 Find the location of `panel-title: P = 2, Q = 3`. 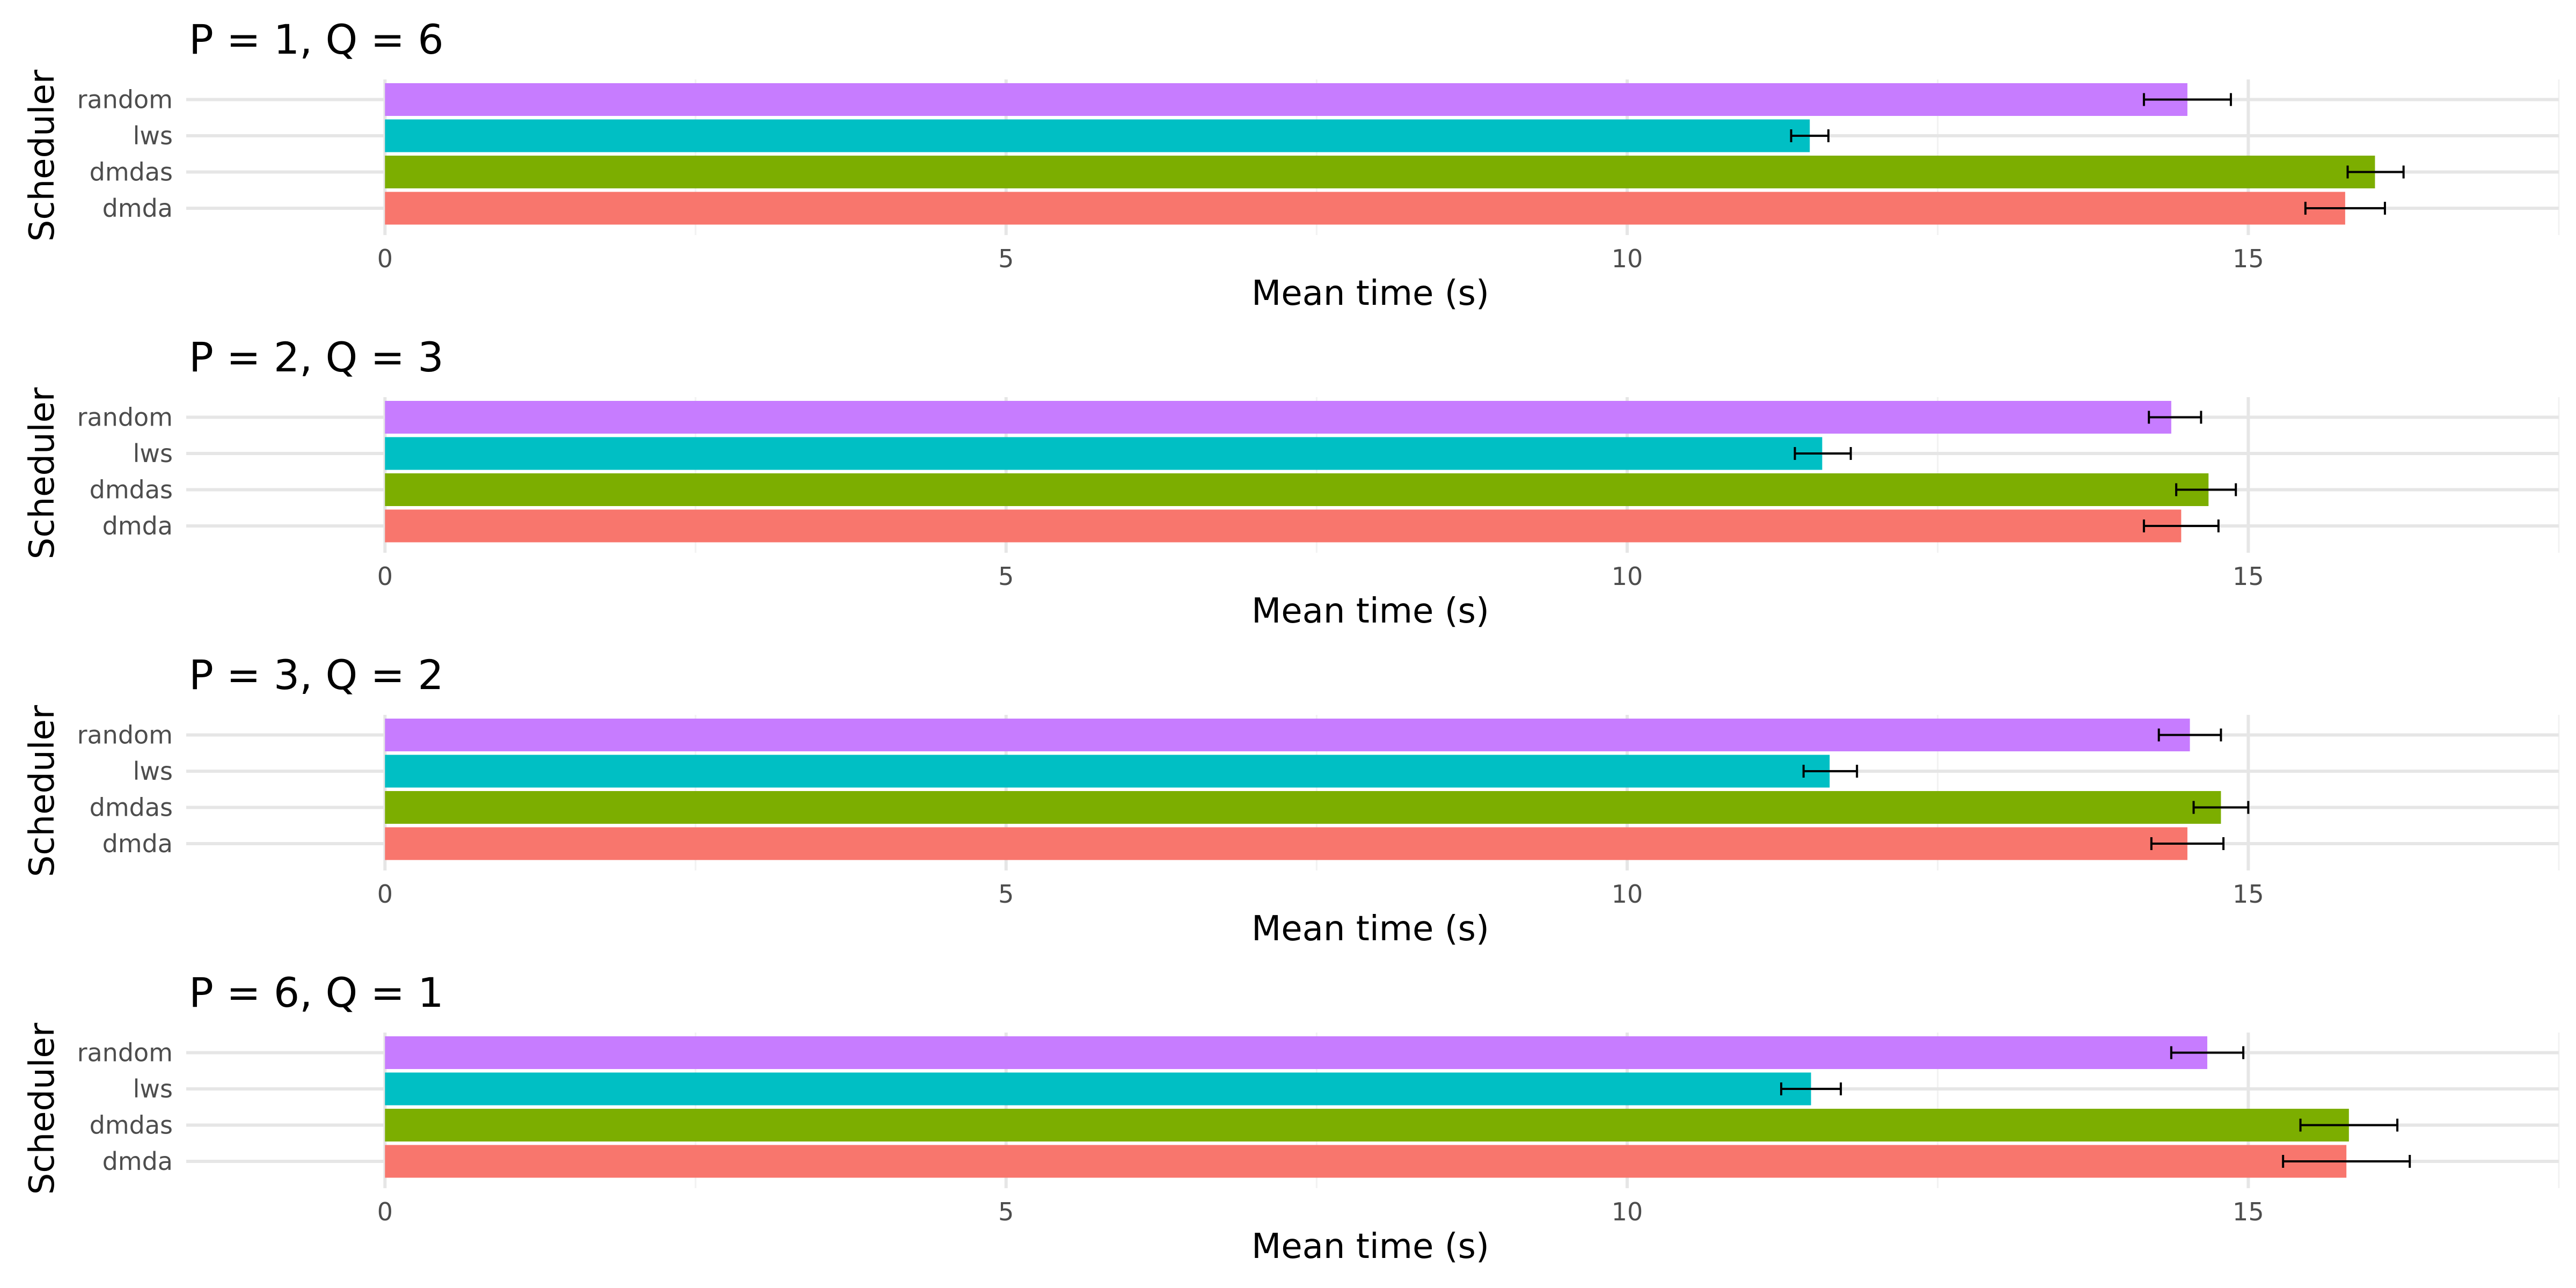

panel-title: P = 2, Q = 3 is located at coordinates (316, 357).